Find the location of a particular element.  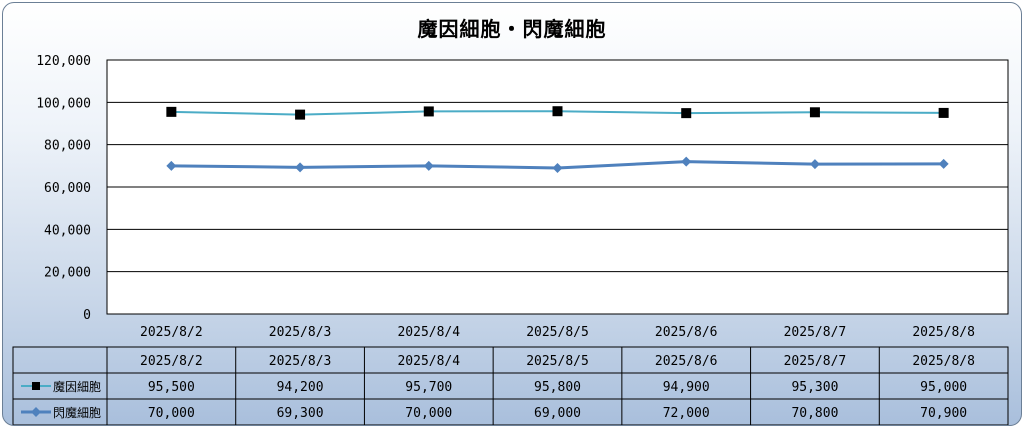

data-table-header: 2025/8/5 is located at coordinates (557, 361).